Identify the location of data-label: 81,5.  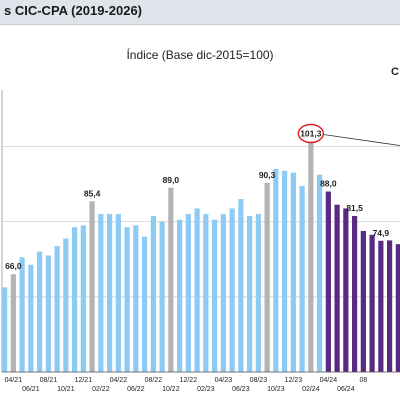
(354, 208).